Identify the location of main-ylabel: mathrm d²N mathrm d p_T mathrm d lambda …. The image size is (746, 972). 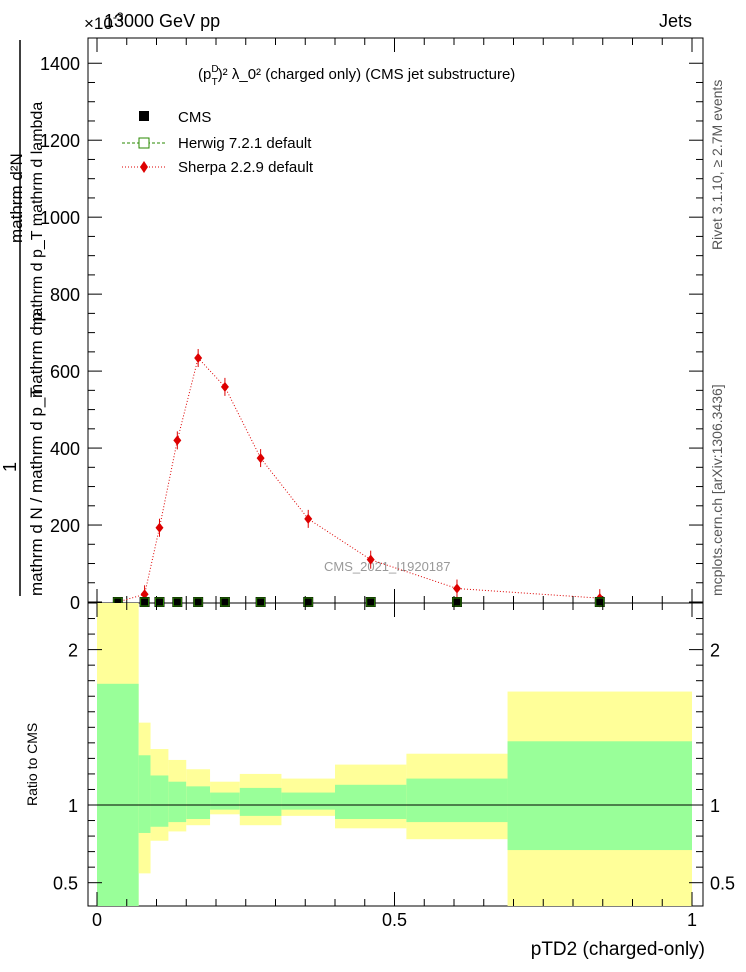
(23, 318).